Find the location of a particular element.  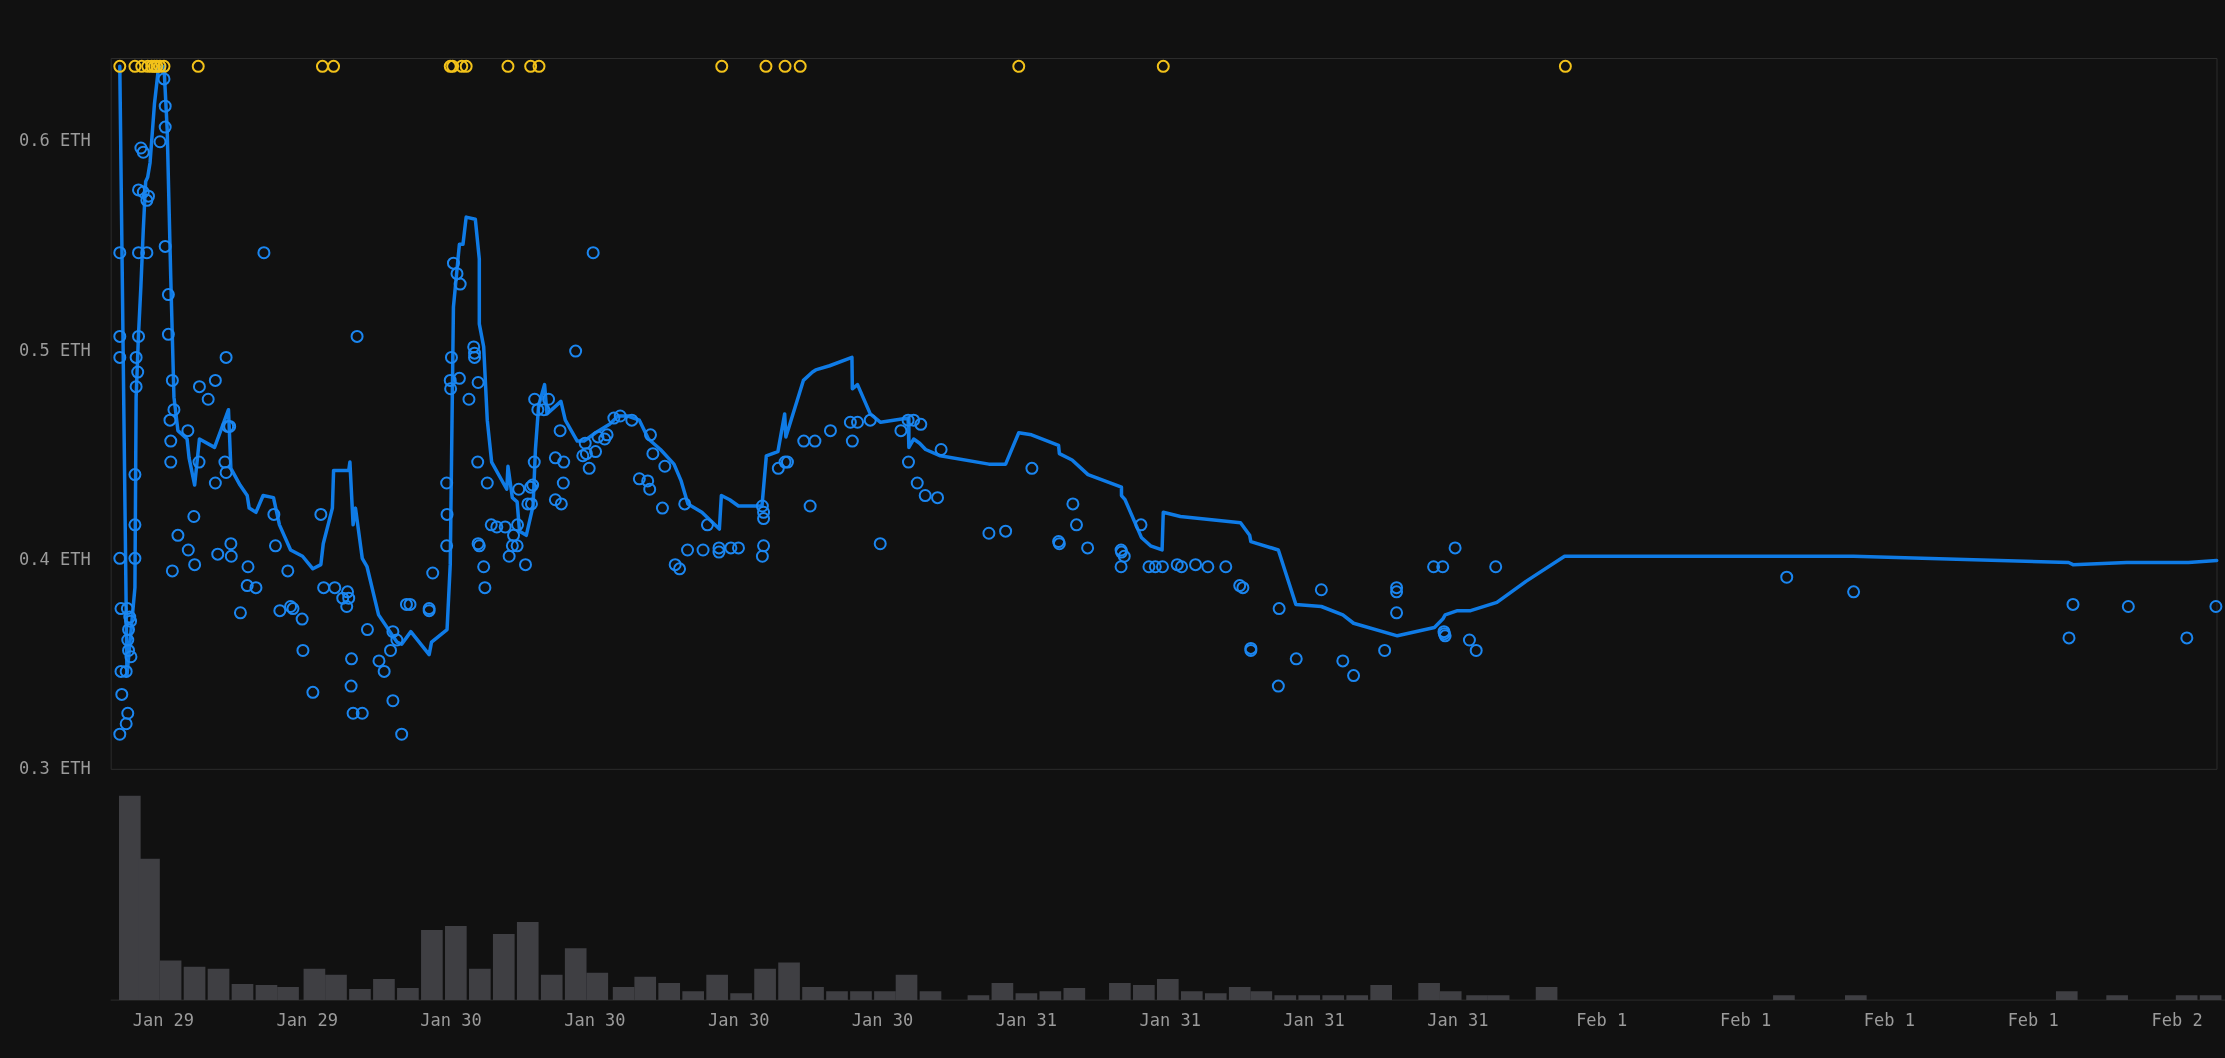

y-tick-label: 0.6 ETH is located at coordinates (55, 140).